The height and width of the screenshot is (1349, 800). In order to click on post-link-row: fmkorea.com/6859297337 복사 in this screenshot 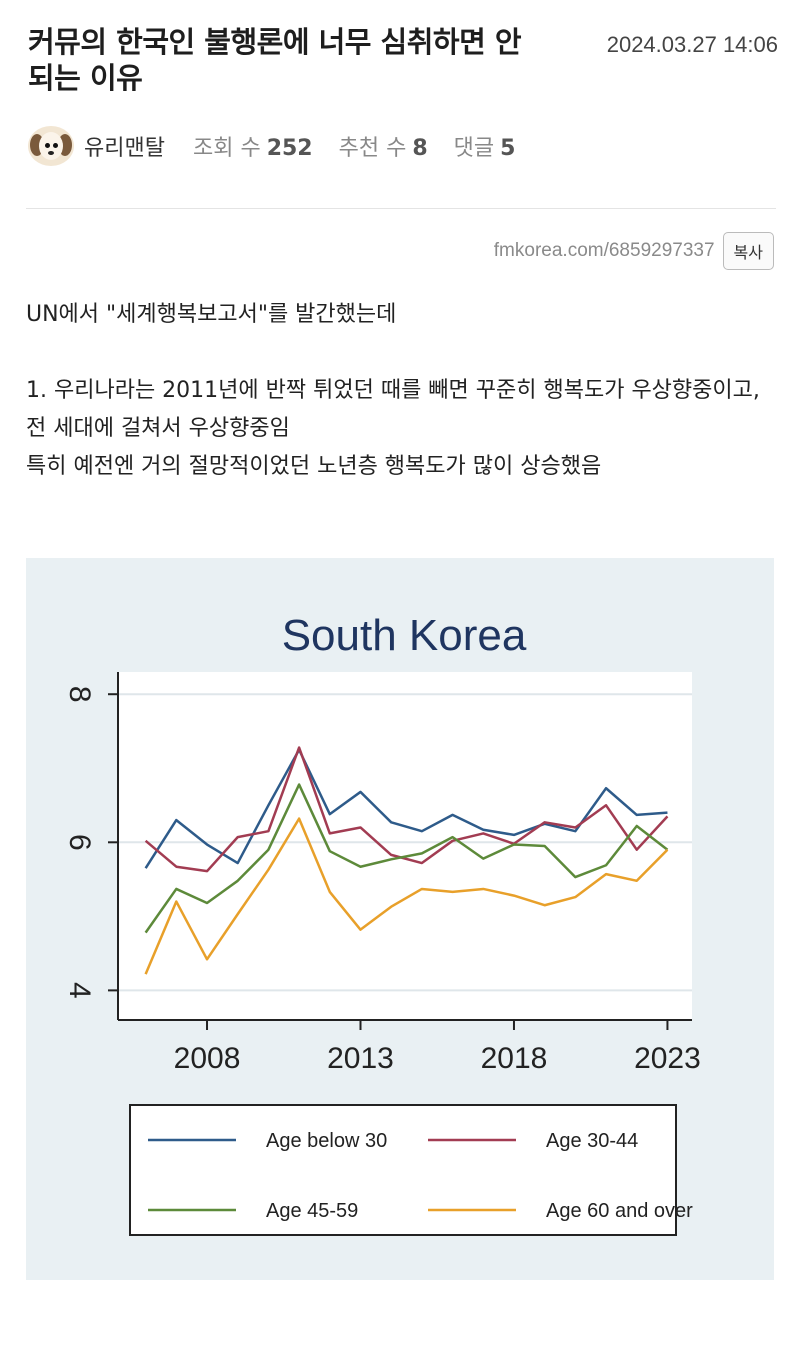, I will do `click(634, 251)`.